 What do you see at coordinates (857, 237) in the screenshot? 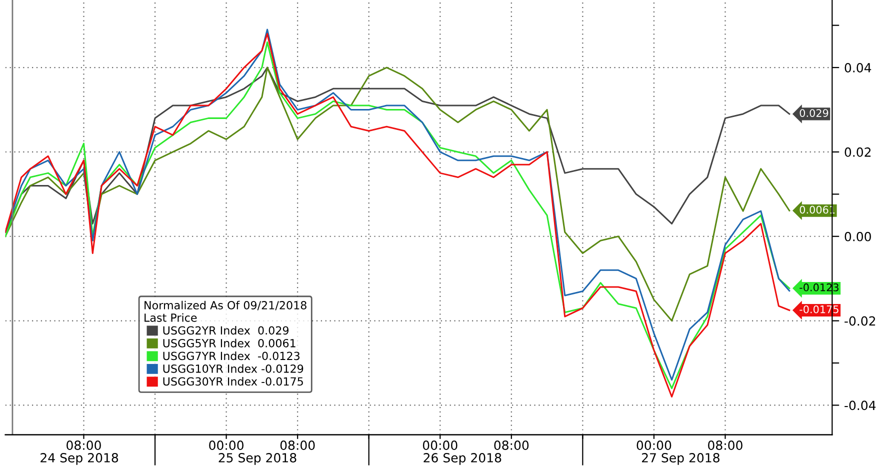
I see `y-tick-label: 0.00` at bounding box center [857, 237].